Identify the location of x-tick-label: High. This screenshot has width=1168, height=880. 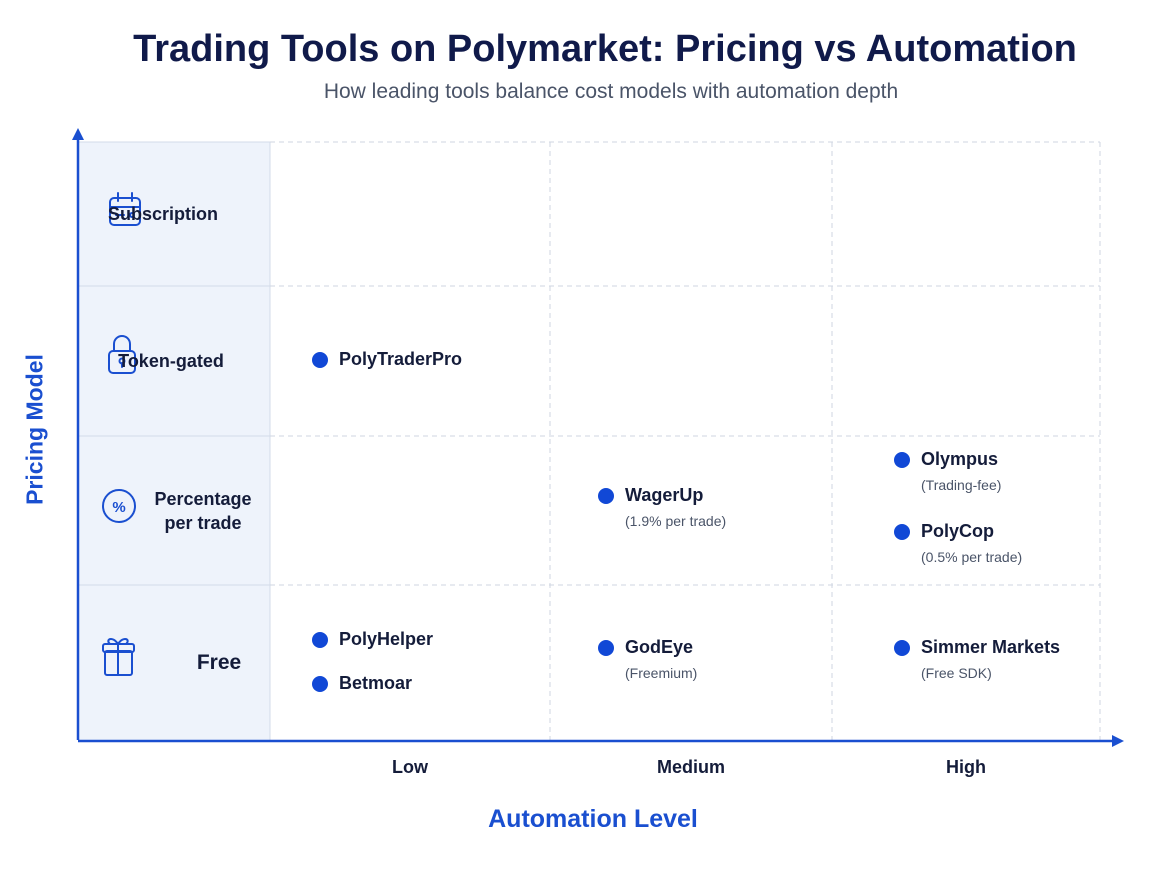
(966, 767).